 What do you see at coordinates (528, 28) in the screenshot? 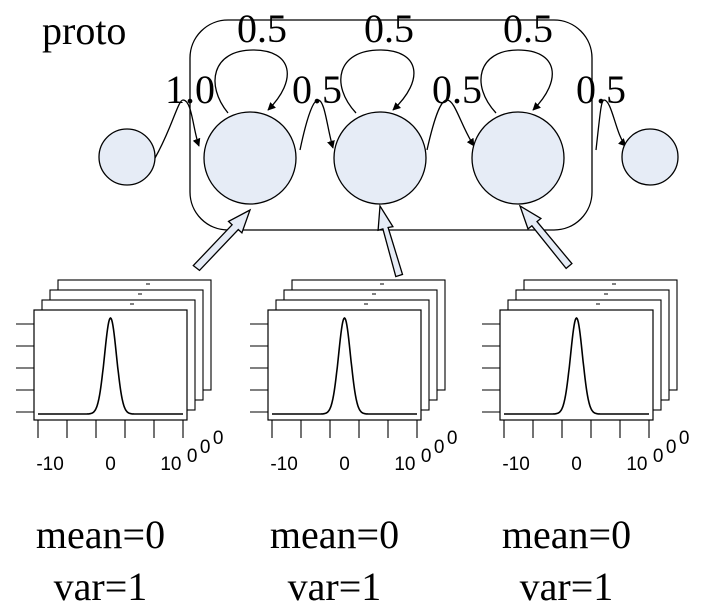
I see `self-prob-state3: 0.5` at bounding box center [528, 28].